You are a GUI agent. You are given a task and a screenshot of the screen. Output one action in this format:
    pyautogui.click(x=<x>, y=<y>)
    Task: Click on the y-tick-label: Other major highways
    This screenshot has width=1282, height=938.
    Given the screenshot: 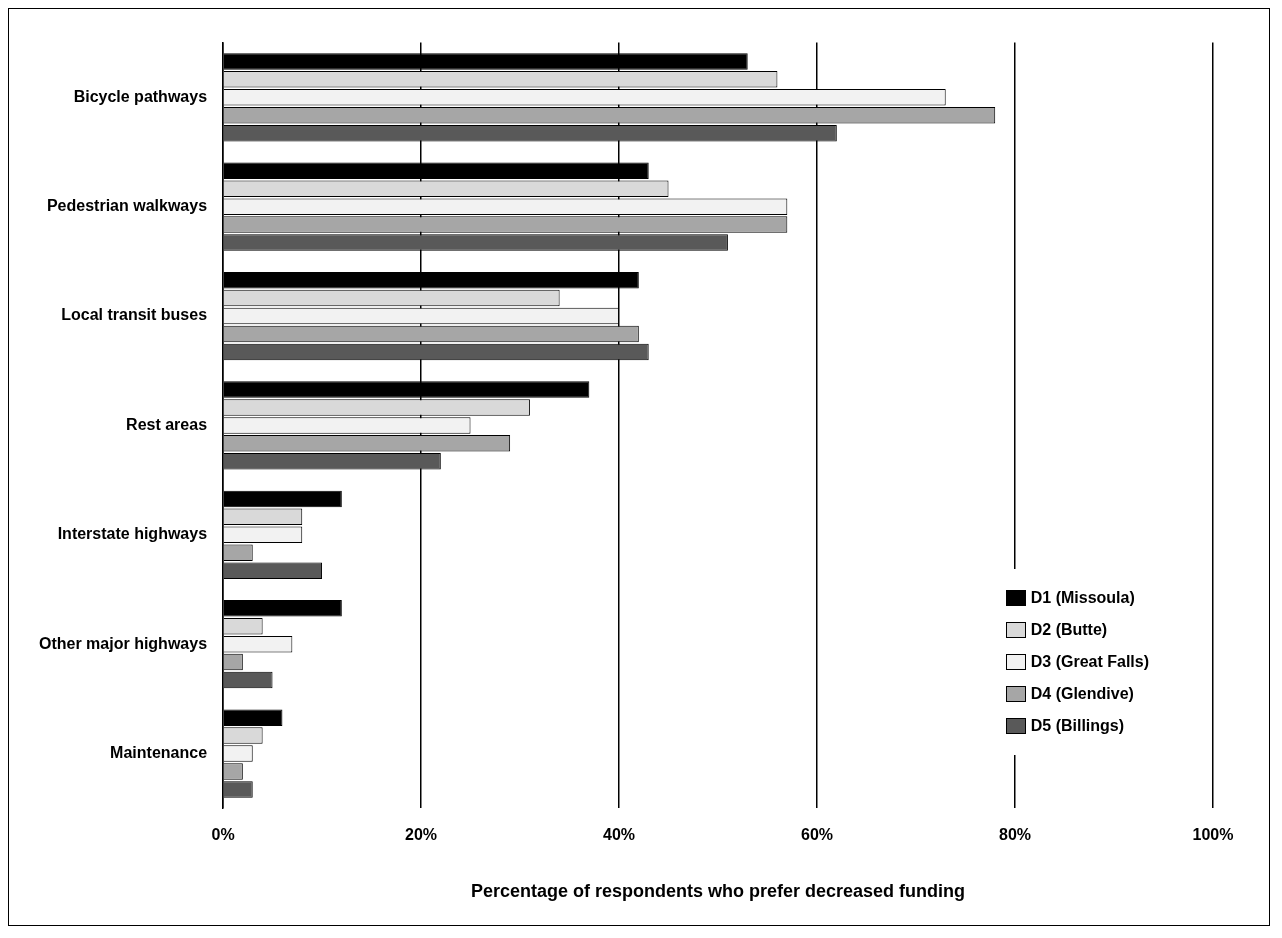 What is the action you would take?
    pyautogui.click(x=123, y=643)
    